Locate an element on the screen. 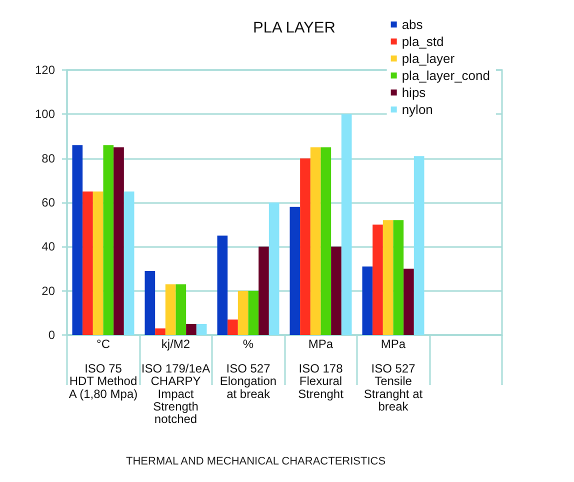 The height and width of the screenshot is (482, 574). y-tick-label: 120 is located at coordinates (45, 70).